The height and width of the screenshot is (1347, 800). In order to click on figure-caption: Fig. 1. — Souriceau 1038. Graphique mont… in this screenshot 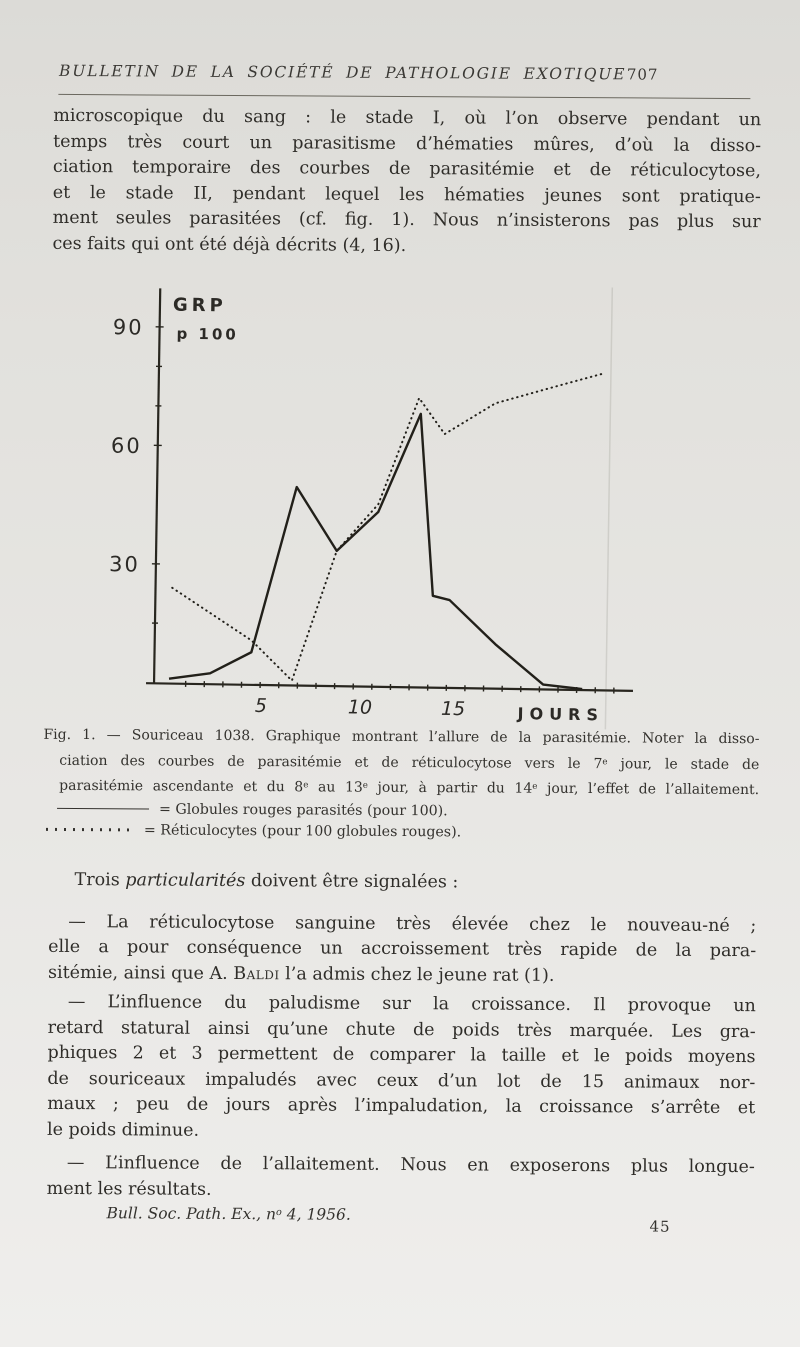, I will do `click(401, 763)`.